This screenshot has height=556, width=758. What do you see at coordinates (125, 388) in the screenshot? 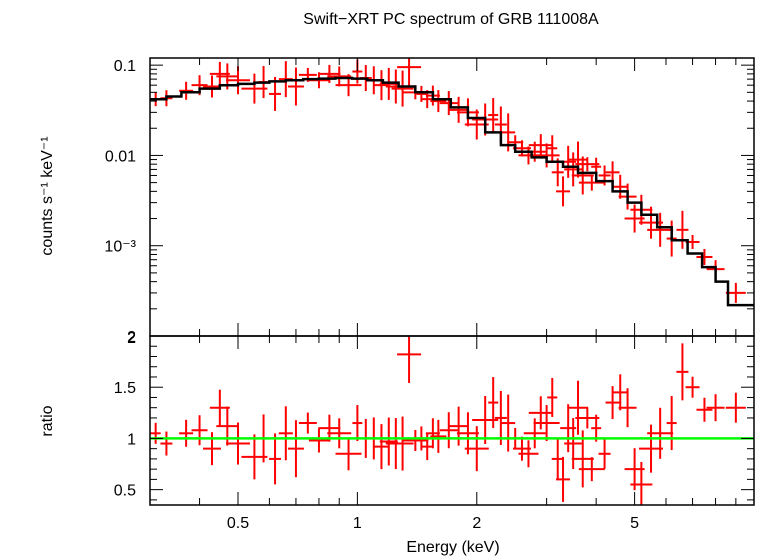
I see `ratio-y-tick-label: 1.5` at bounding box center [125, 388].